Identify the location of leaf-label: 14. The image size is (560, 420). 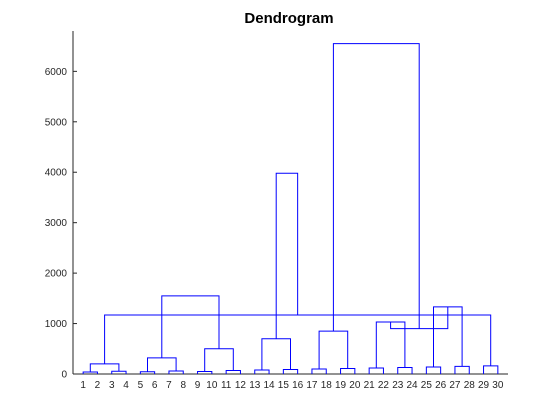
(269, 385).